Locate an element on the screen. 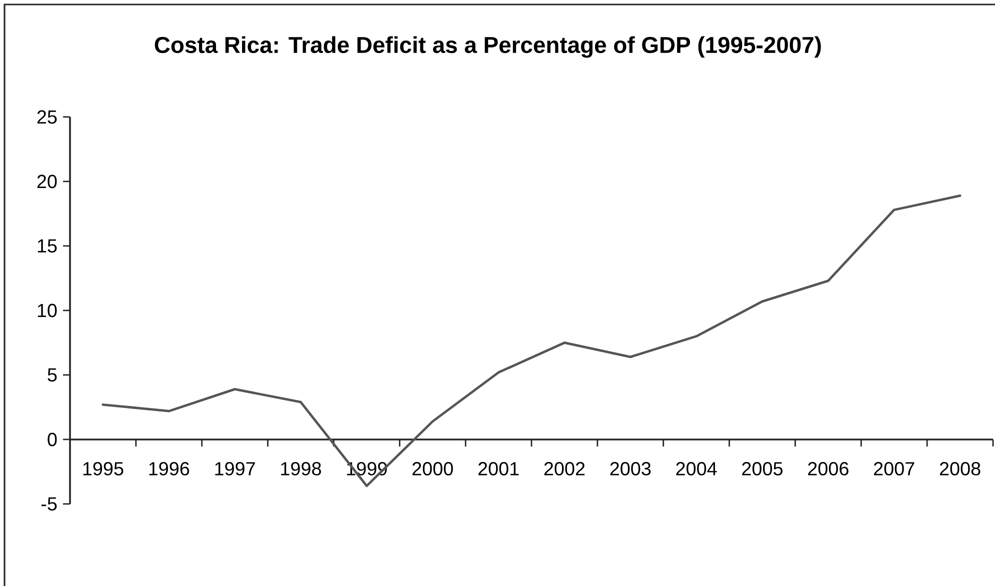 The height and width of the screenshot is (586, 995). x-tick-label: 2006 is located at coordinates (828, 469).